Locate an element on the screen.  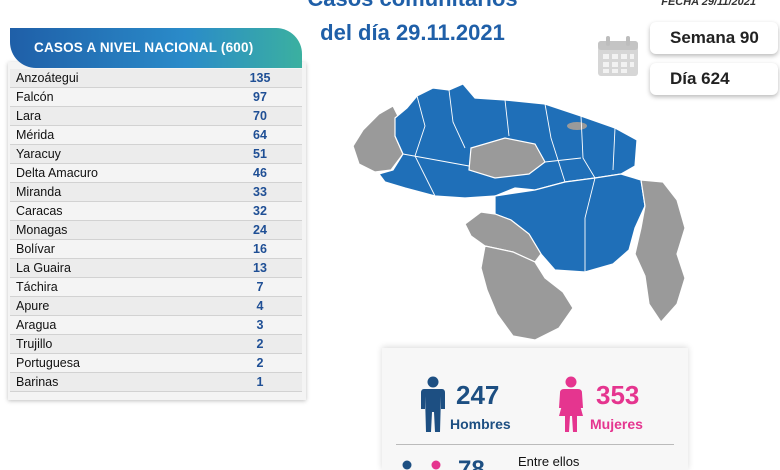
case-count: 1 is located at coordinates (260, 382).